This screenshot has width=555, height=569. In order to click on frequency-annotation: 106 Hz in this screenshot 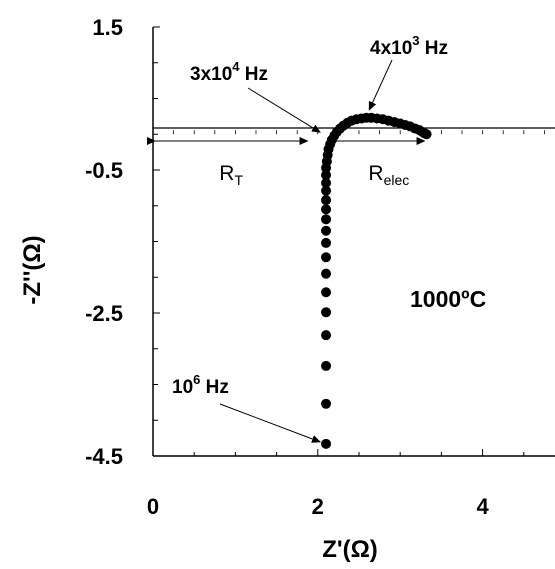, I will do `click(200, 385)`.